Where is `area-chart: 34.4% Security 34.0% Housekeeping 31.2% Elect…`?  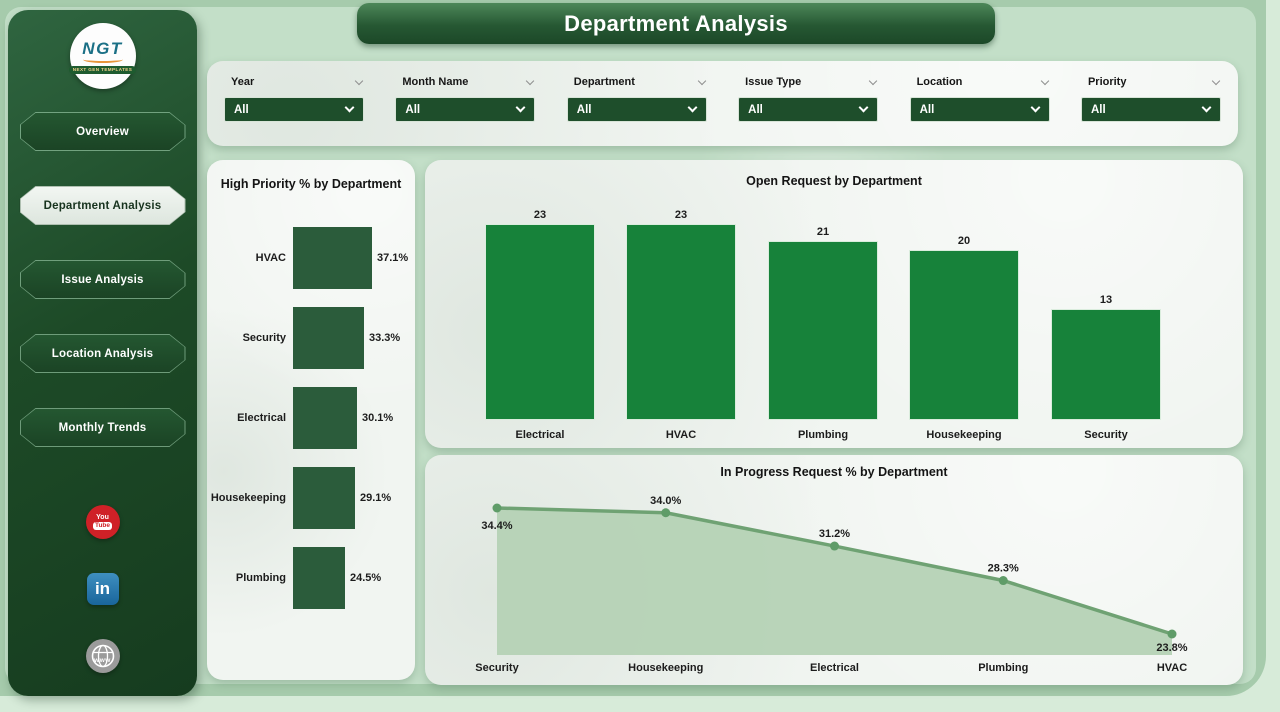 area-chart: 34.4% Security 34.0% Housekeeping 31.2% Elect… is located at coordinates (831, 584).